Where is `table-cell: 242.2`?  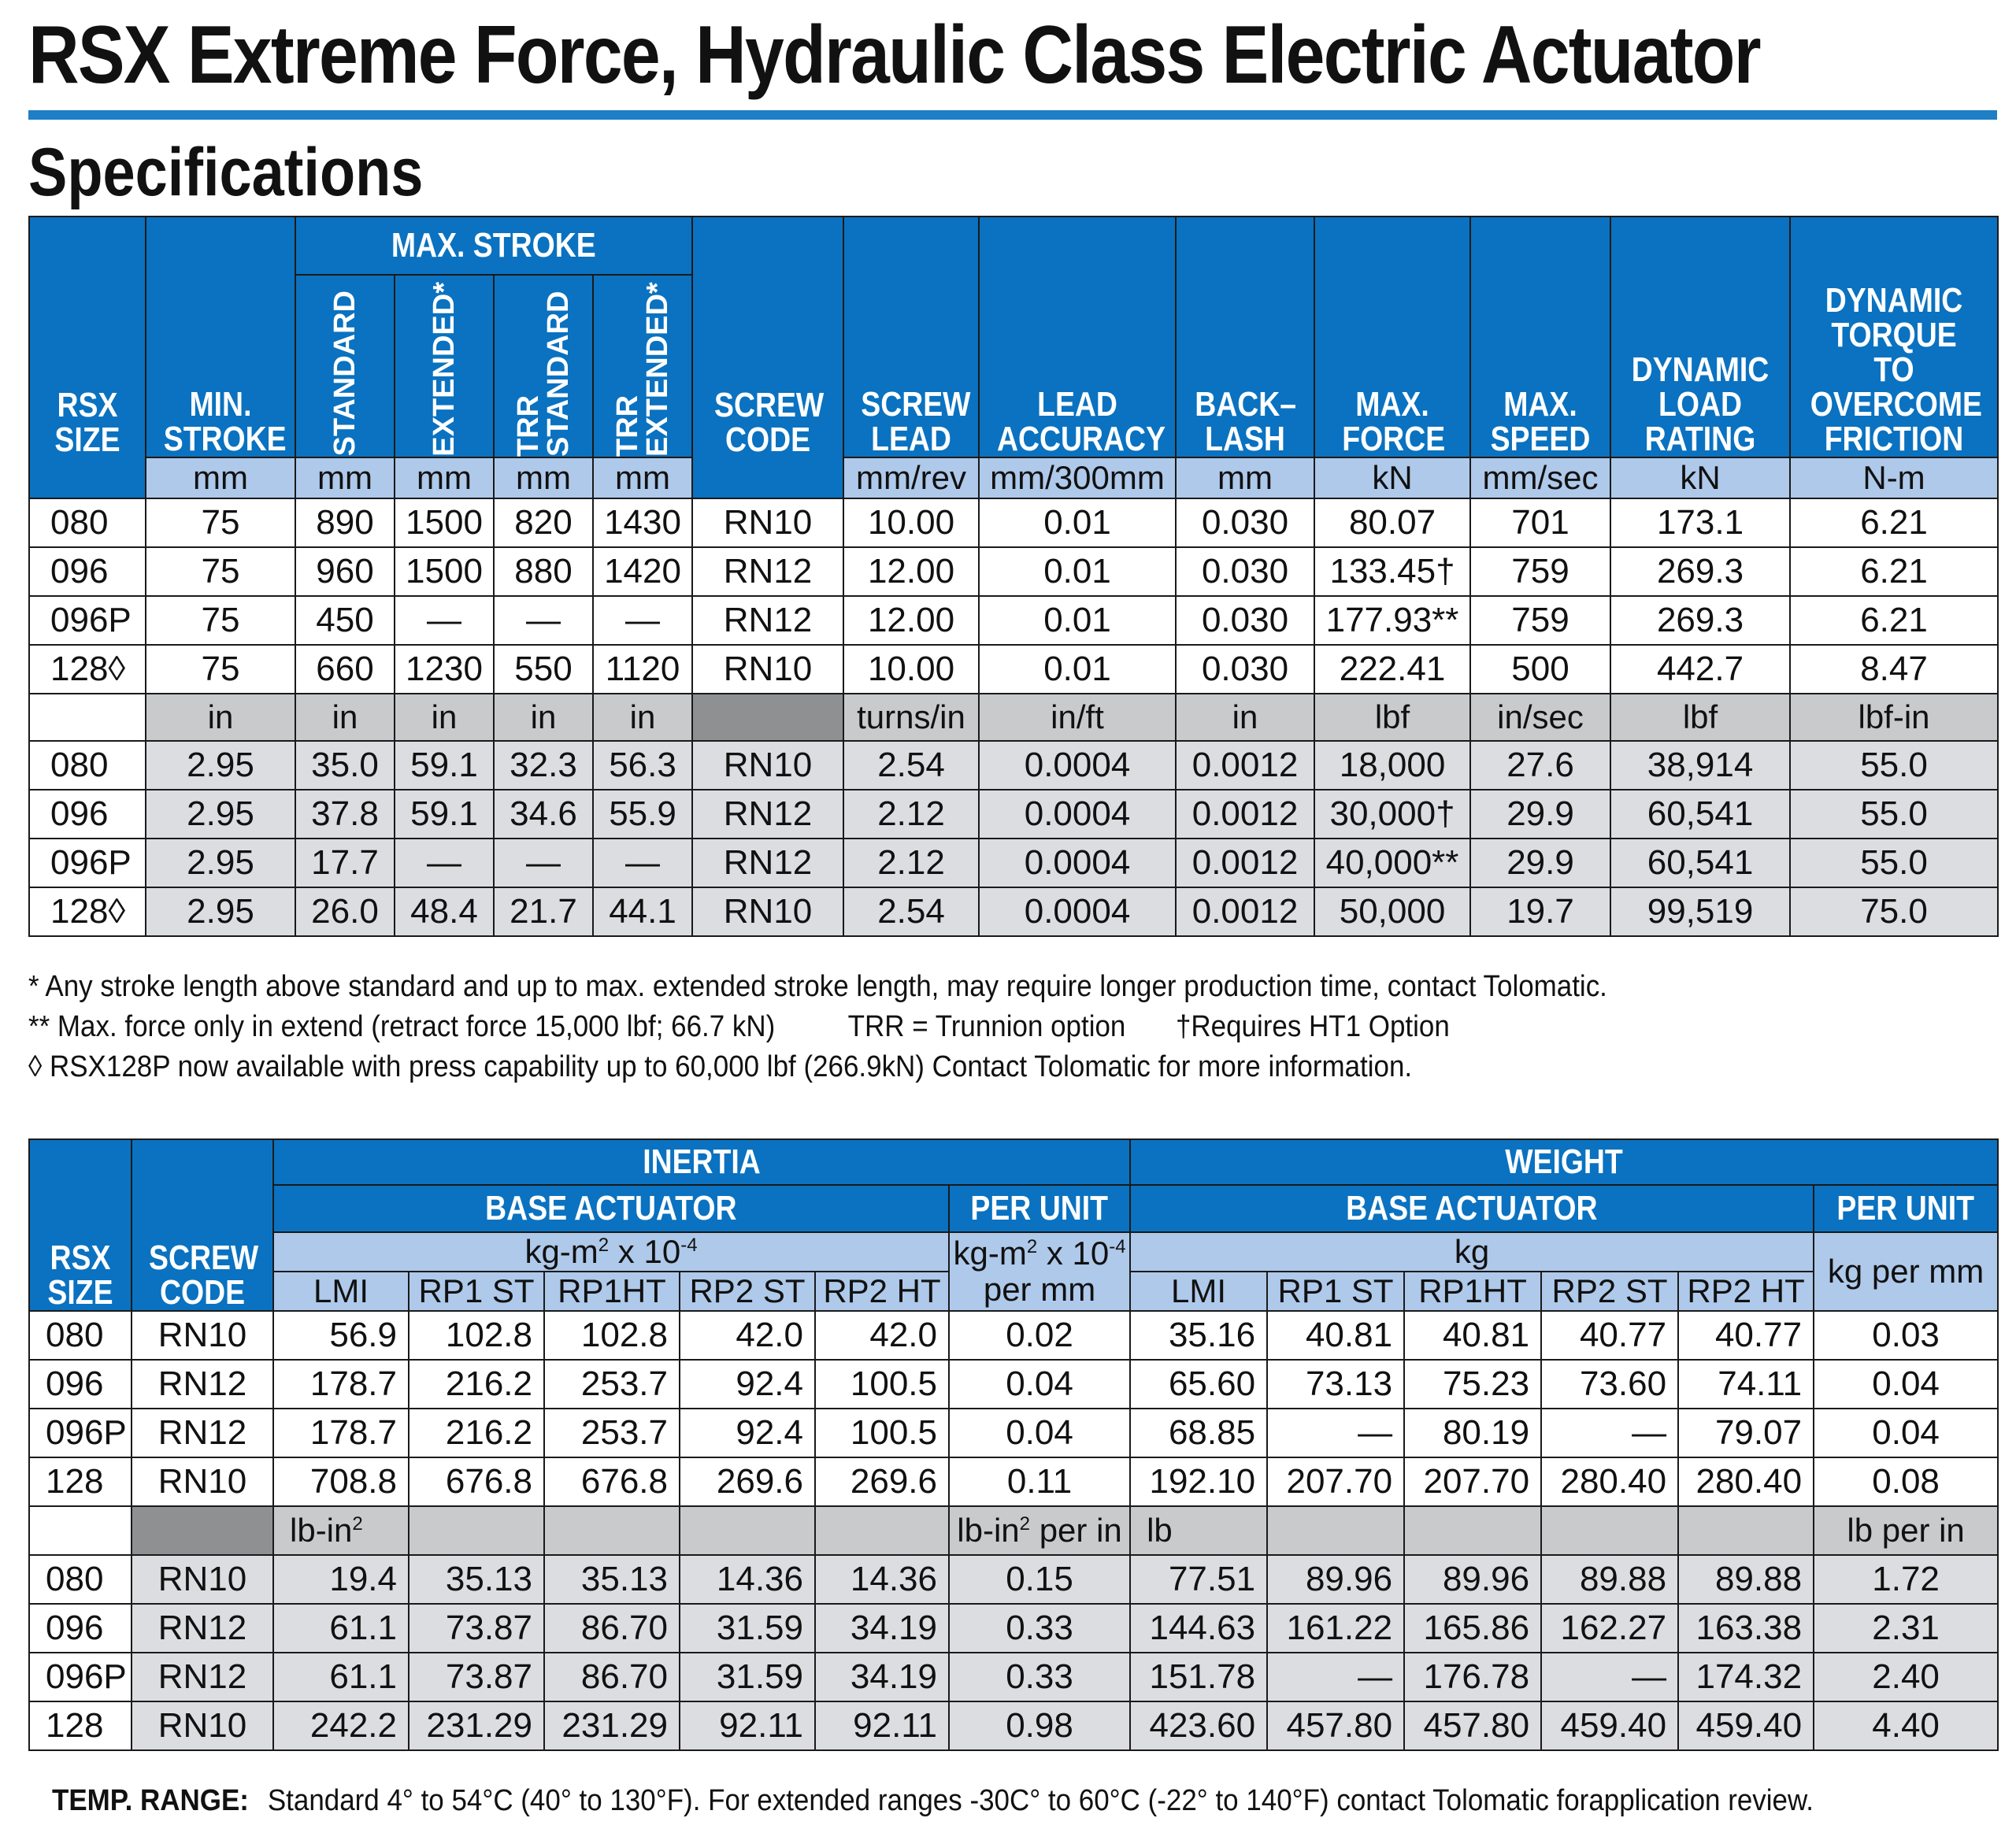
table-cell: 242.2 is located at coordinates (341, 1726).